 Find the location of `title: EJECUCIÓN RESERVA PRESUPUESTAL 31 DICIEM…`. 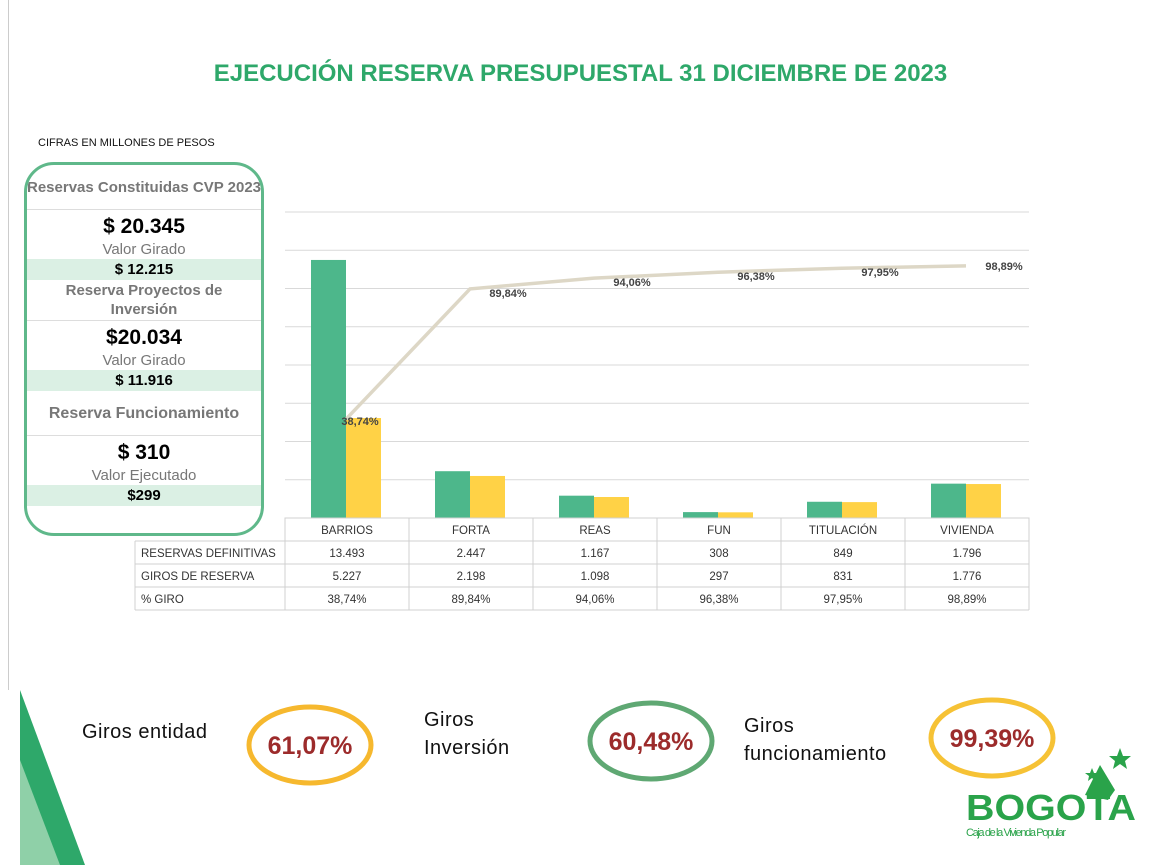

title: EJECUCIÓN RESERVA PRESUPUESTAL 31 DICIEM… is located at coordinates (580, 73).